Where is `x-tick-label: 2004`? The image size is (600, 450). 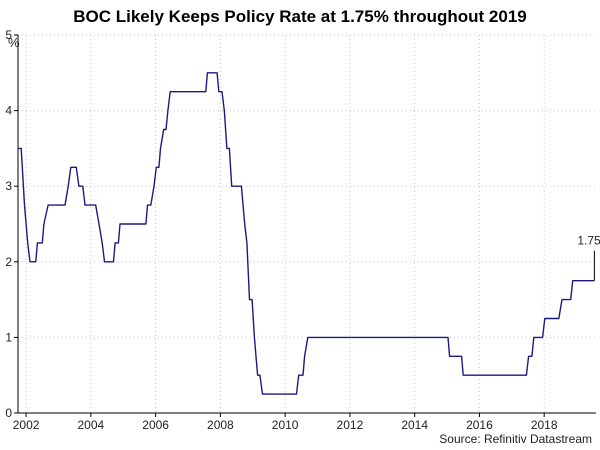
x-tick-label: 2004 is located at coordinates (91, 425).